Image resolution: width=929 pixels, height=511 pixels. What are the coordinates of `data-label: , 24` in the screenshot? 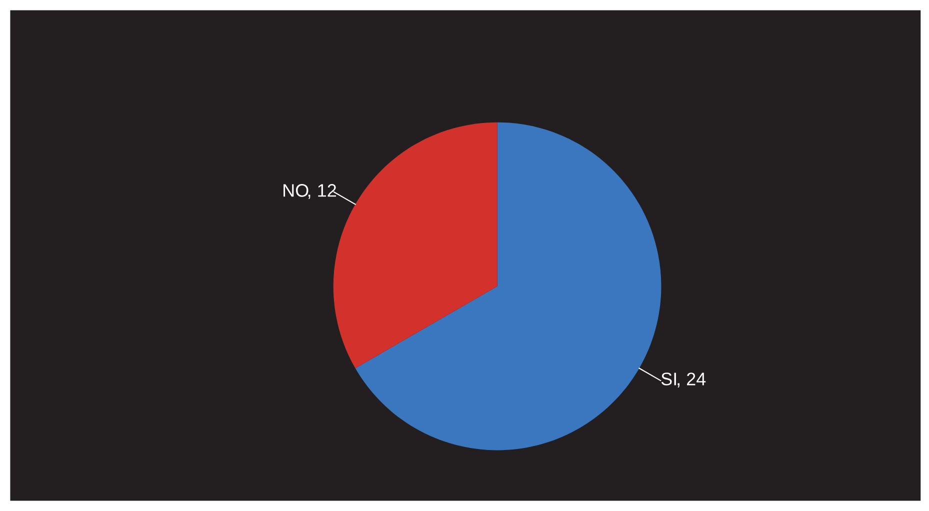 It's located at (692, 380).